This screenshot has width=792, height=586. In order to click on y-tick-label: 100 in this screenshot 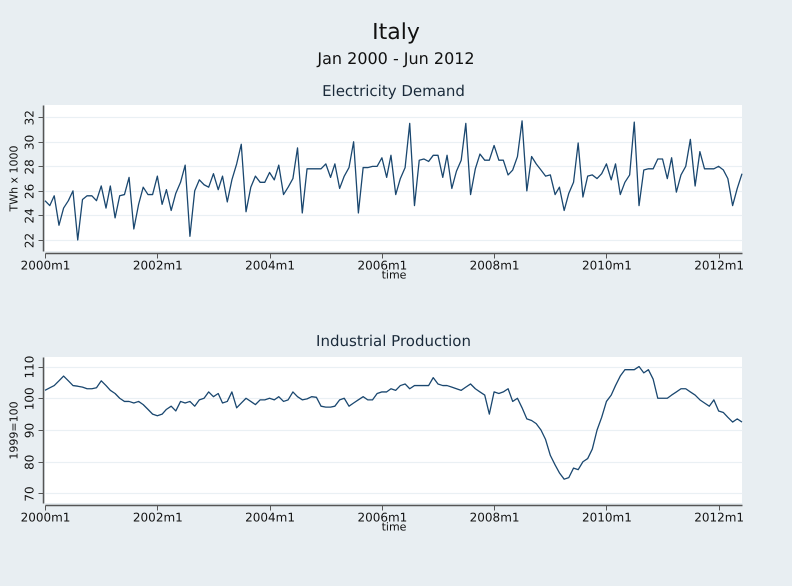, I will do `click(29, 398)`.